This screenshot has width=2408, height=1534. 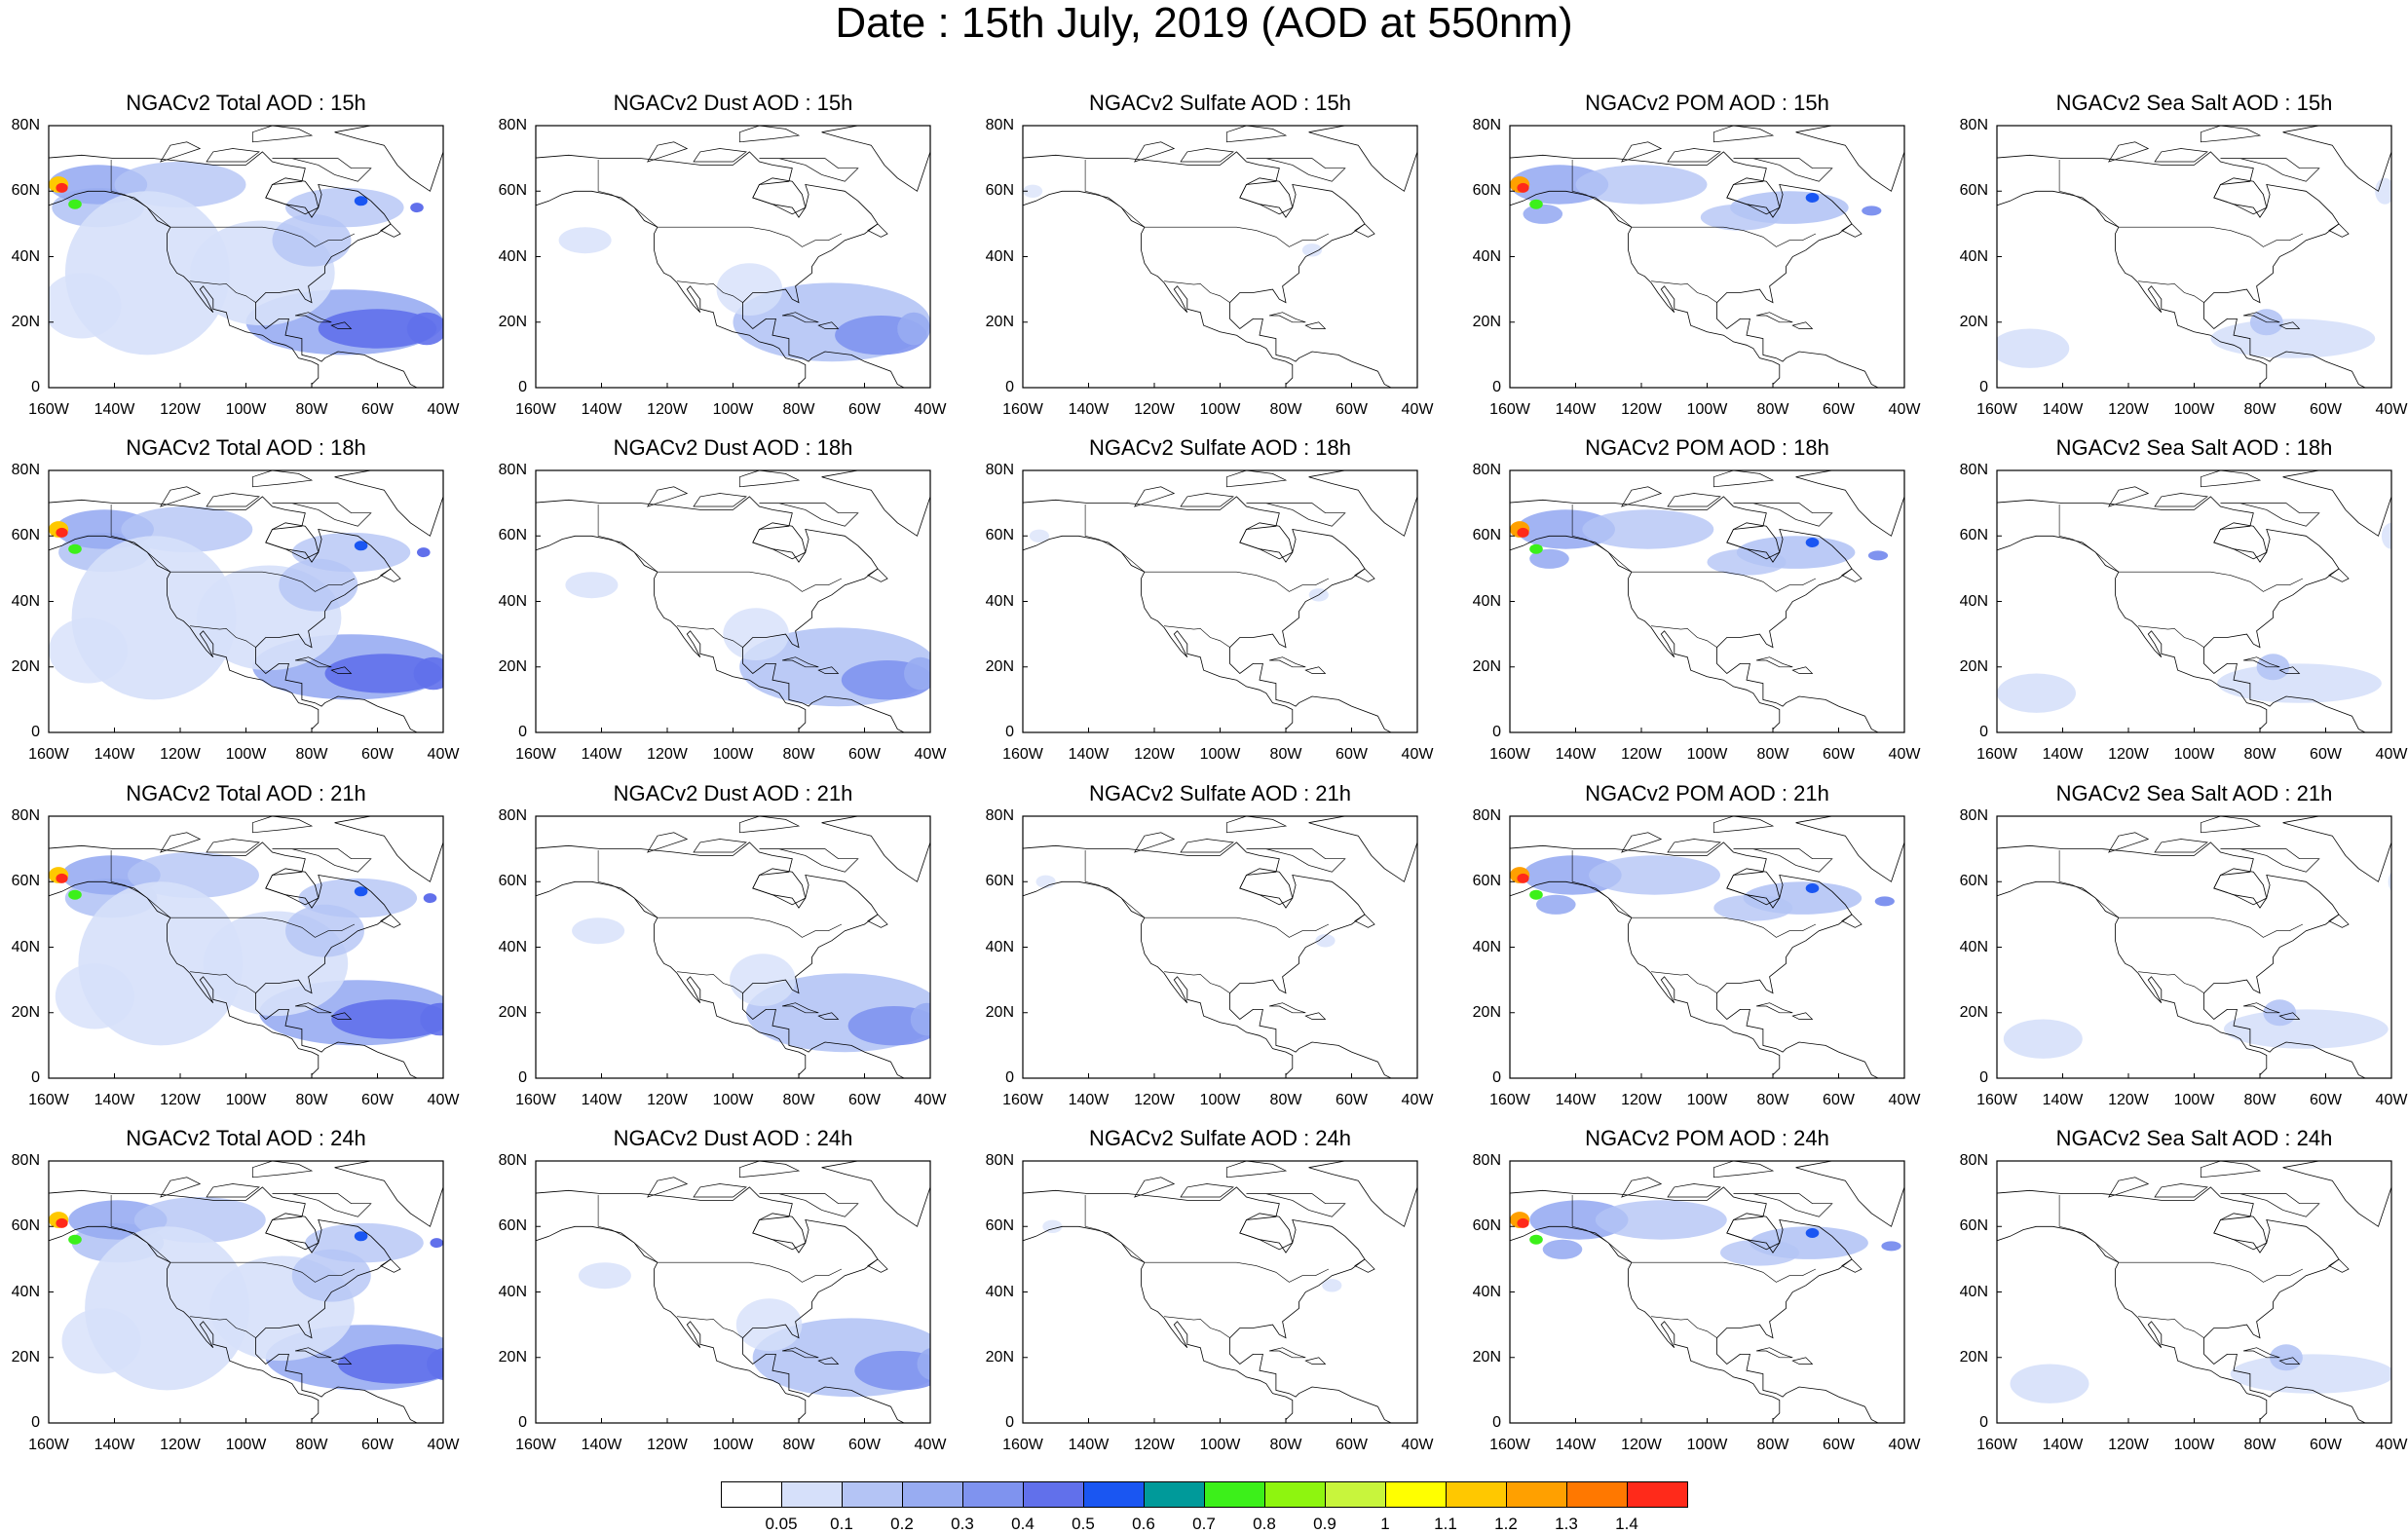 What do you see at coordinates (2194, 1138) in the screenshot?
I see `panel-title: NGACv2 Sea Salt AOD : 24h` at bounding box center [2194, 1138].